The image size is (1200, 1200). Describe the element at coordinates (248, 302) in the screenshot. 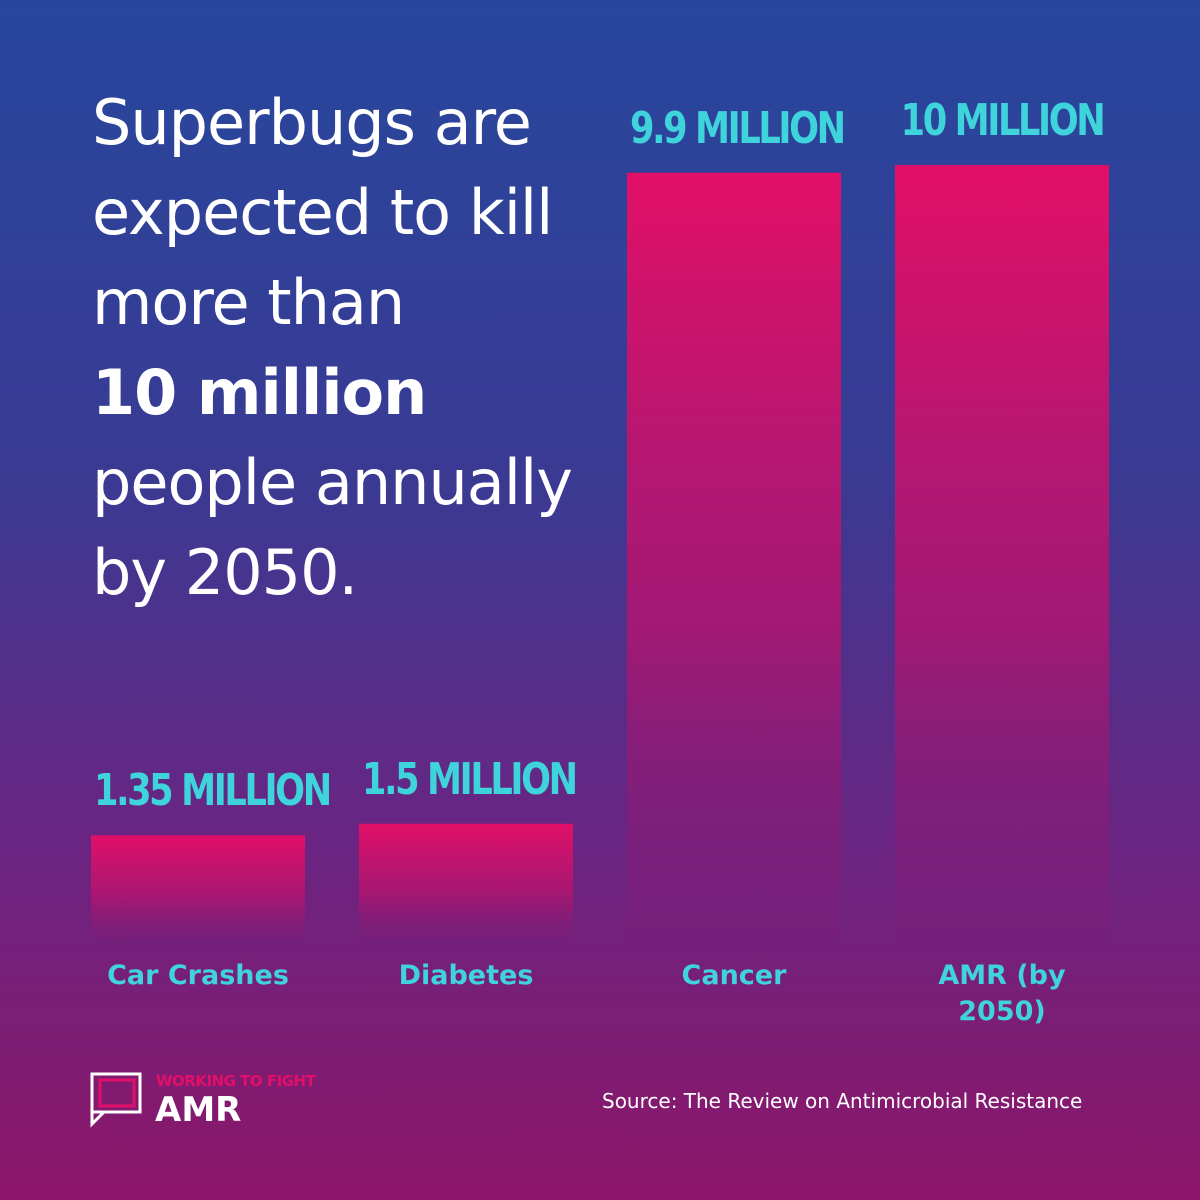

I see `headline-line: more than` at that location.